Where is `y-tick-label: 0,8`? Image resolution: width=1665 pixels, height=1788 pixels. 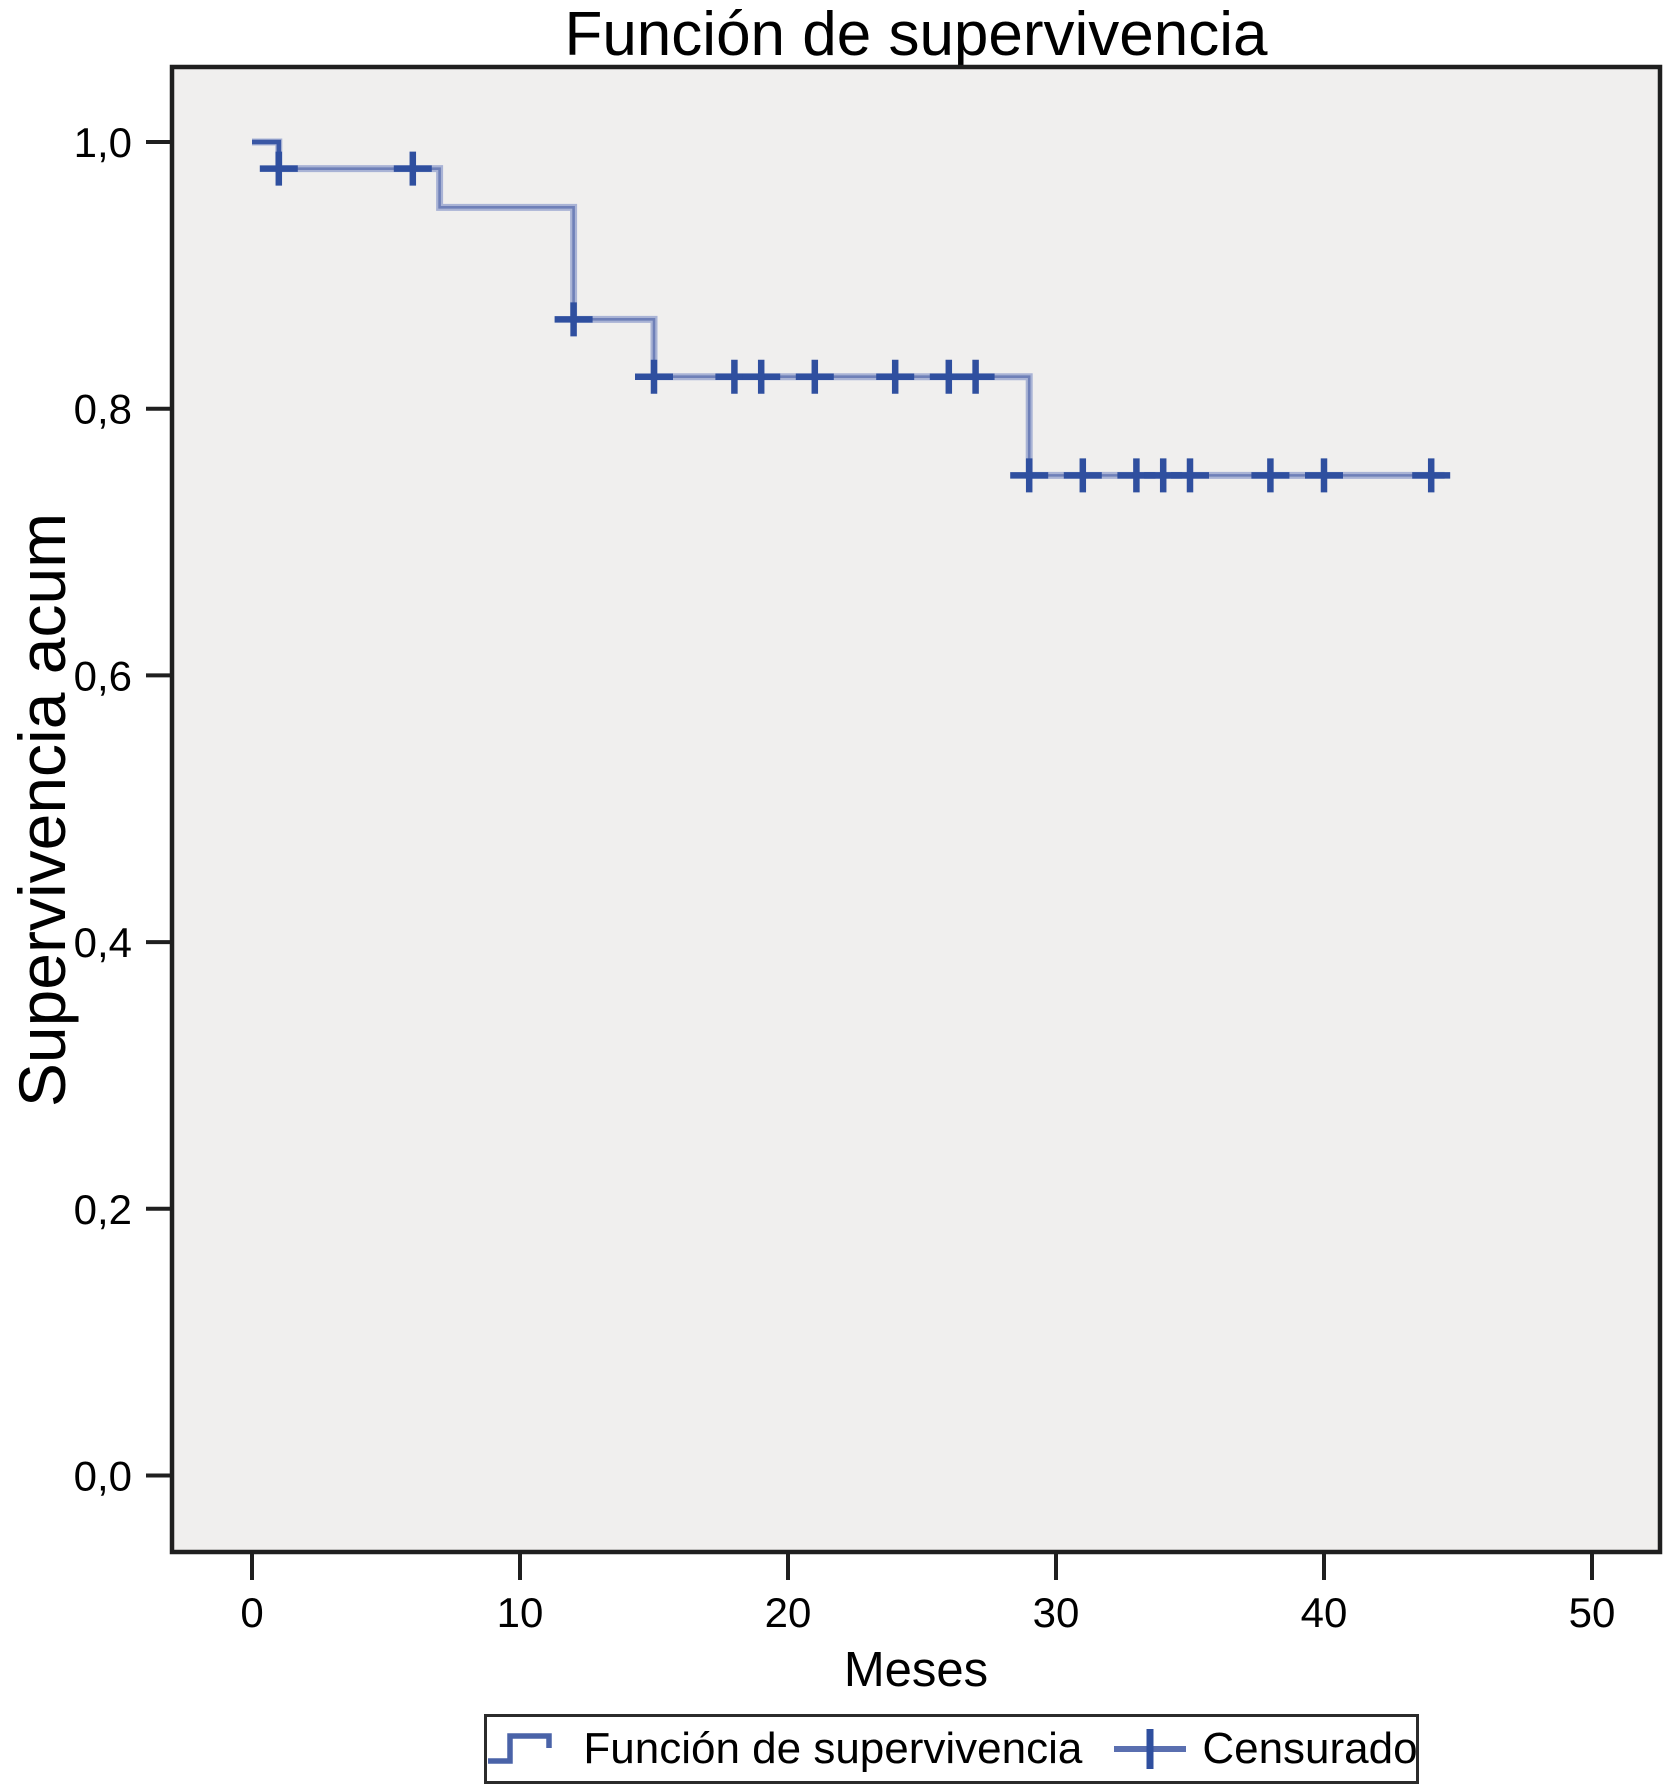
y-tick-label: 0,8 is located at coordinates (103, 409).